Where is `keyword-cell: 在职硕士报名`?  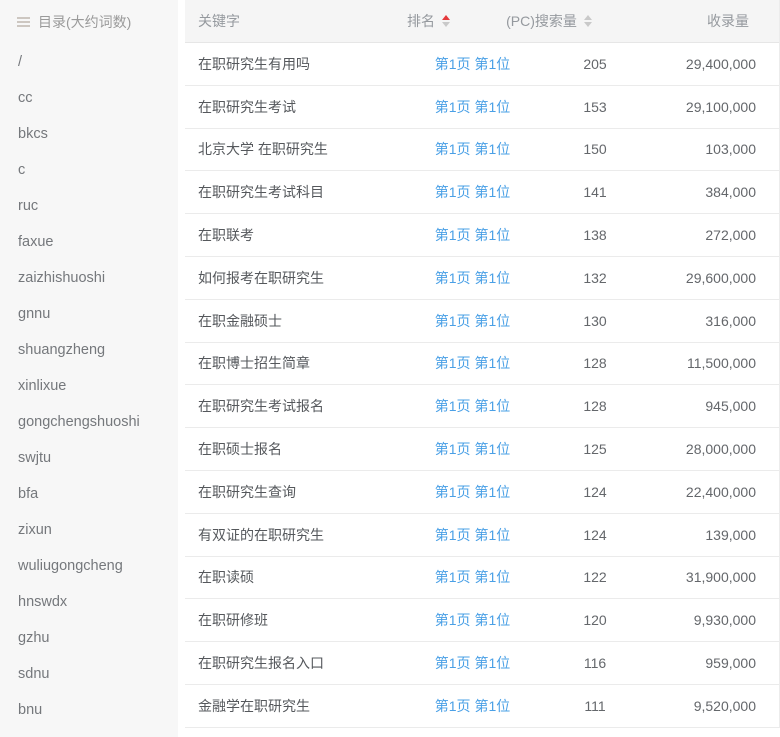
keyword-cell: 在职硕士报名 is located at coordinates (240, 449).